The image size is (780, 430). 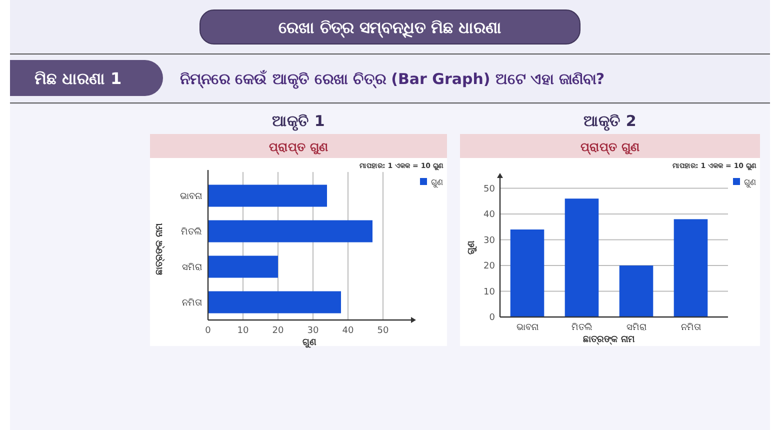 What do you see at coordinates (313, 331) in the screenshot?
I see `x-tick-label: 30` at bounding box center [313, 331].